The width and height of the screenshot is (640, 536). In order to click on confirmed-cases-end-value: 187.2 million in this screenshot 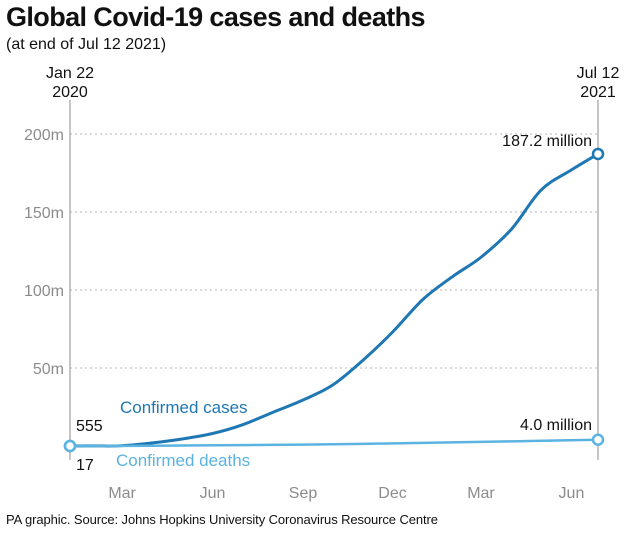, I will do `click(547, 141)`.